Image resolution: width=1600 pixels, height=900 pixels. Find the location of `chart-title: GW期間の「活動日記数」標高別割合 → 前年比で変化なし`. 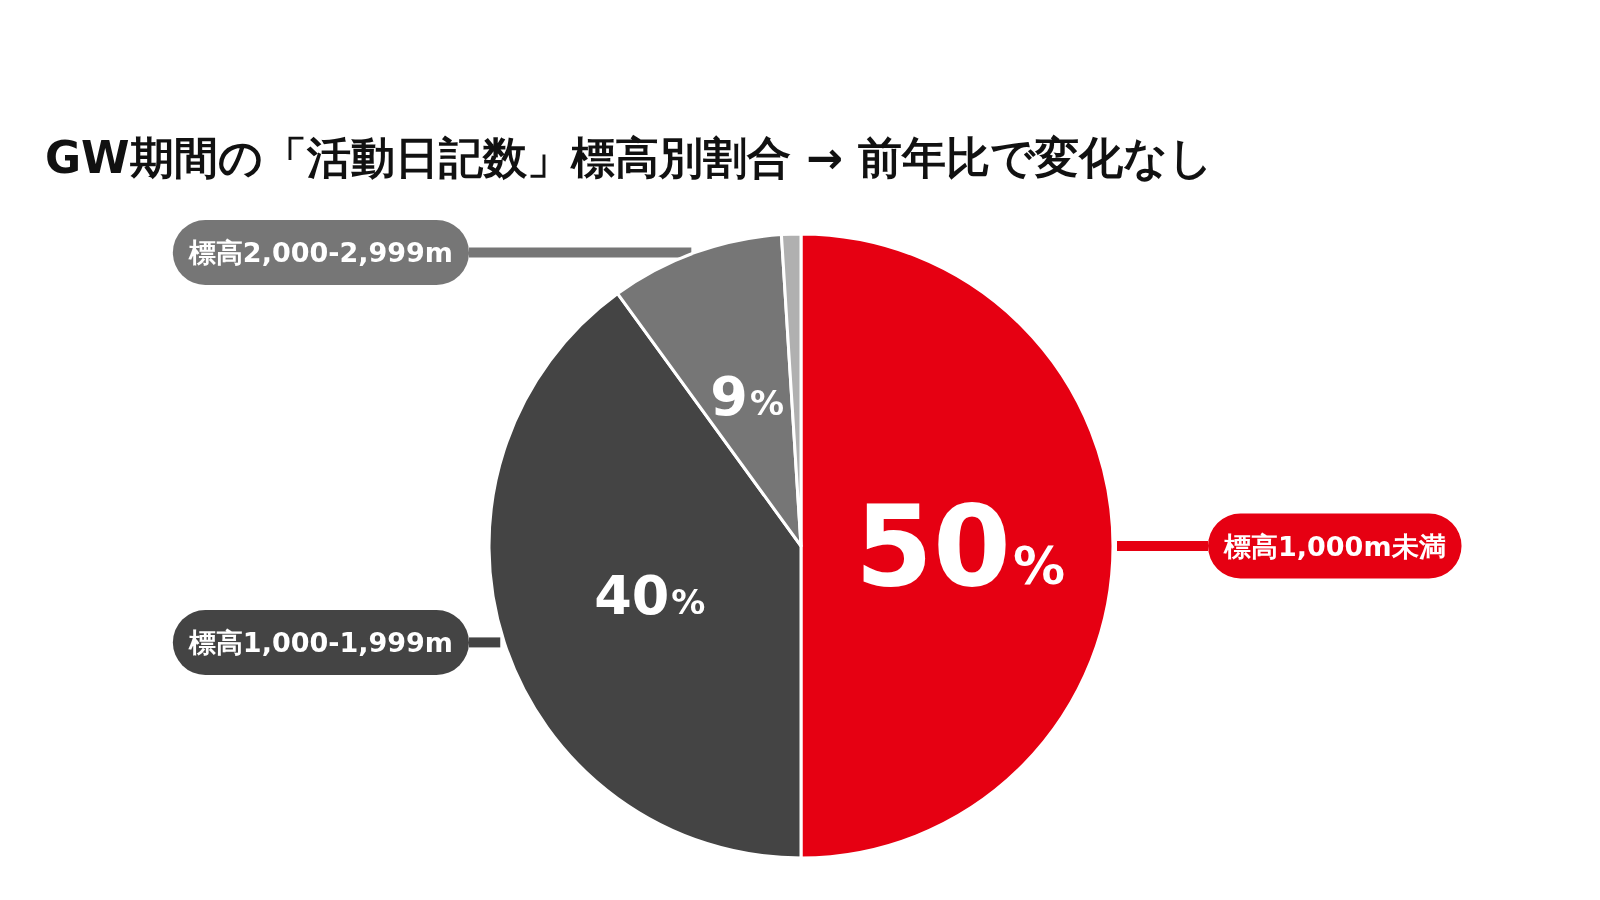

chart-title: GW期間の「活動日記数」標高別割合 → 前年比で変化なし is located at coordinates (629, 157).